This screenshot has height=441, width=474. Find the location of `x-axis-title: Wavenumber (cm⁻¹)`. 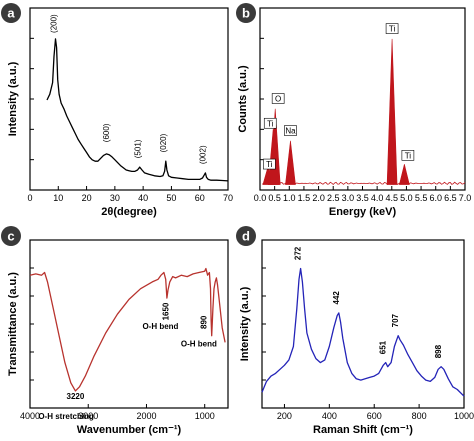

x-axis-title: Wavenumber (cm⁻¹) is located at coordinates (129, 430).